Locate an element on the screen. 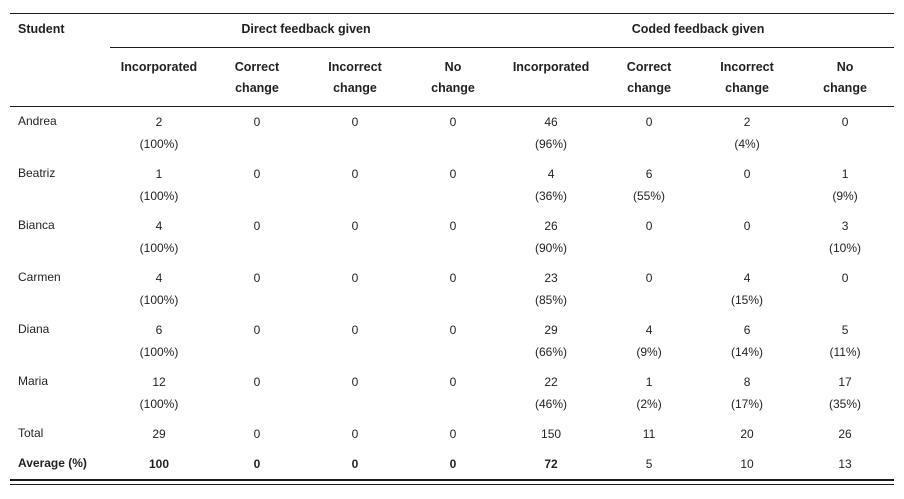 The height and width of the screenshot is (499, 904). data-cell: 46 (96%) is located at coordinates (551, 133).